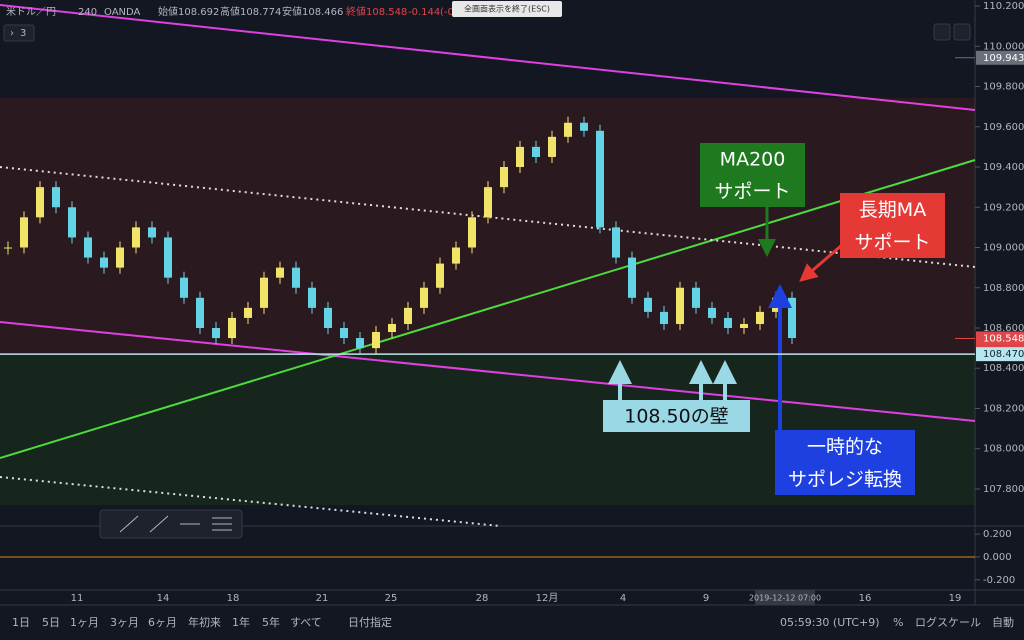 The height and width of the screenshot is (640, 1024). What do you see at coordinates (1003, 127) in the screenshot?
I see `y-tick-label: 109.600` at bounding box center [1003, 127].